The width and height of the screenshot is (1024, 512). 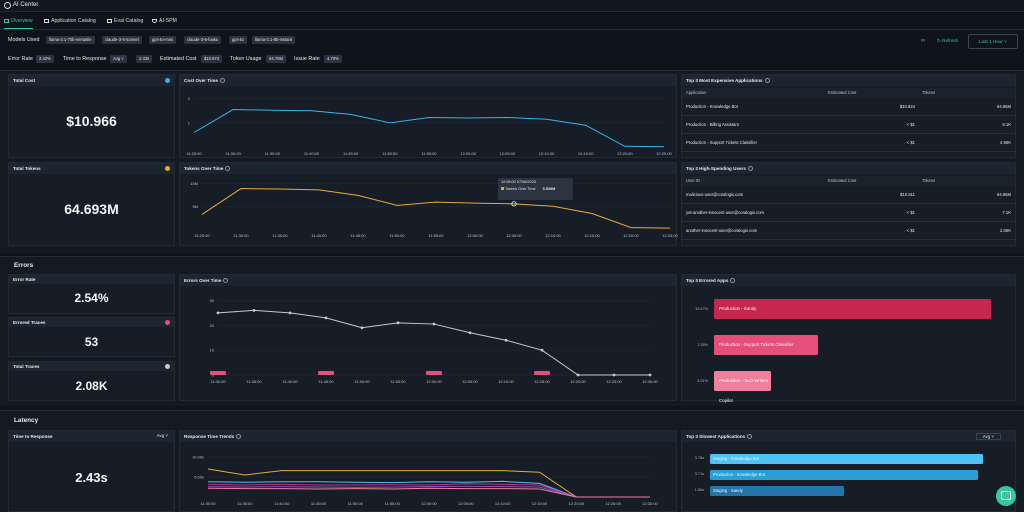 What do you see at coordinates (167, 80) in the screenshot?
I see `cost-legend-dot` at bounding box center [167, 80].